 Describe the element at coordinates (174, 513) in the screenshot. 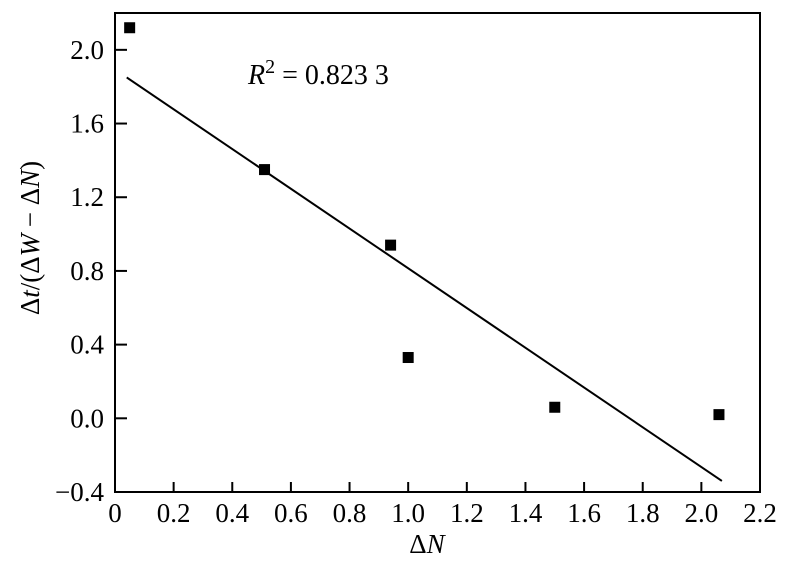

I see `x-tick-label: 0.2` at that location.